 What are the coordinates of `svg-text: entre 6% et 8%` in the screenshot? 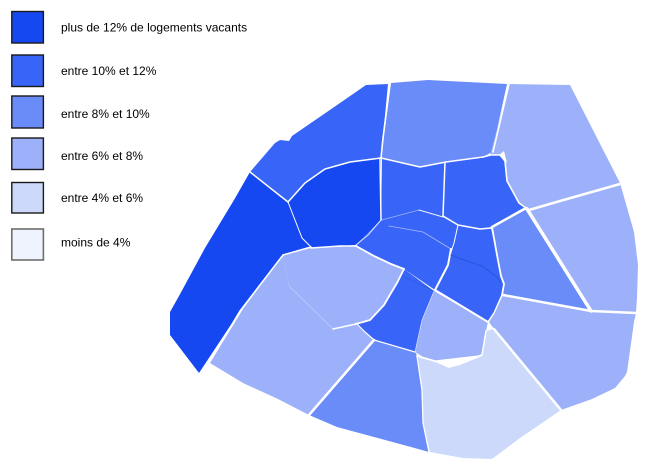 It's located at (102, 156).